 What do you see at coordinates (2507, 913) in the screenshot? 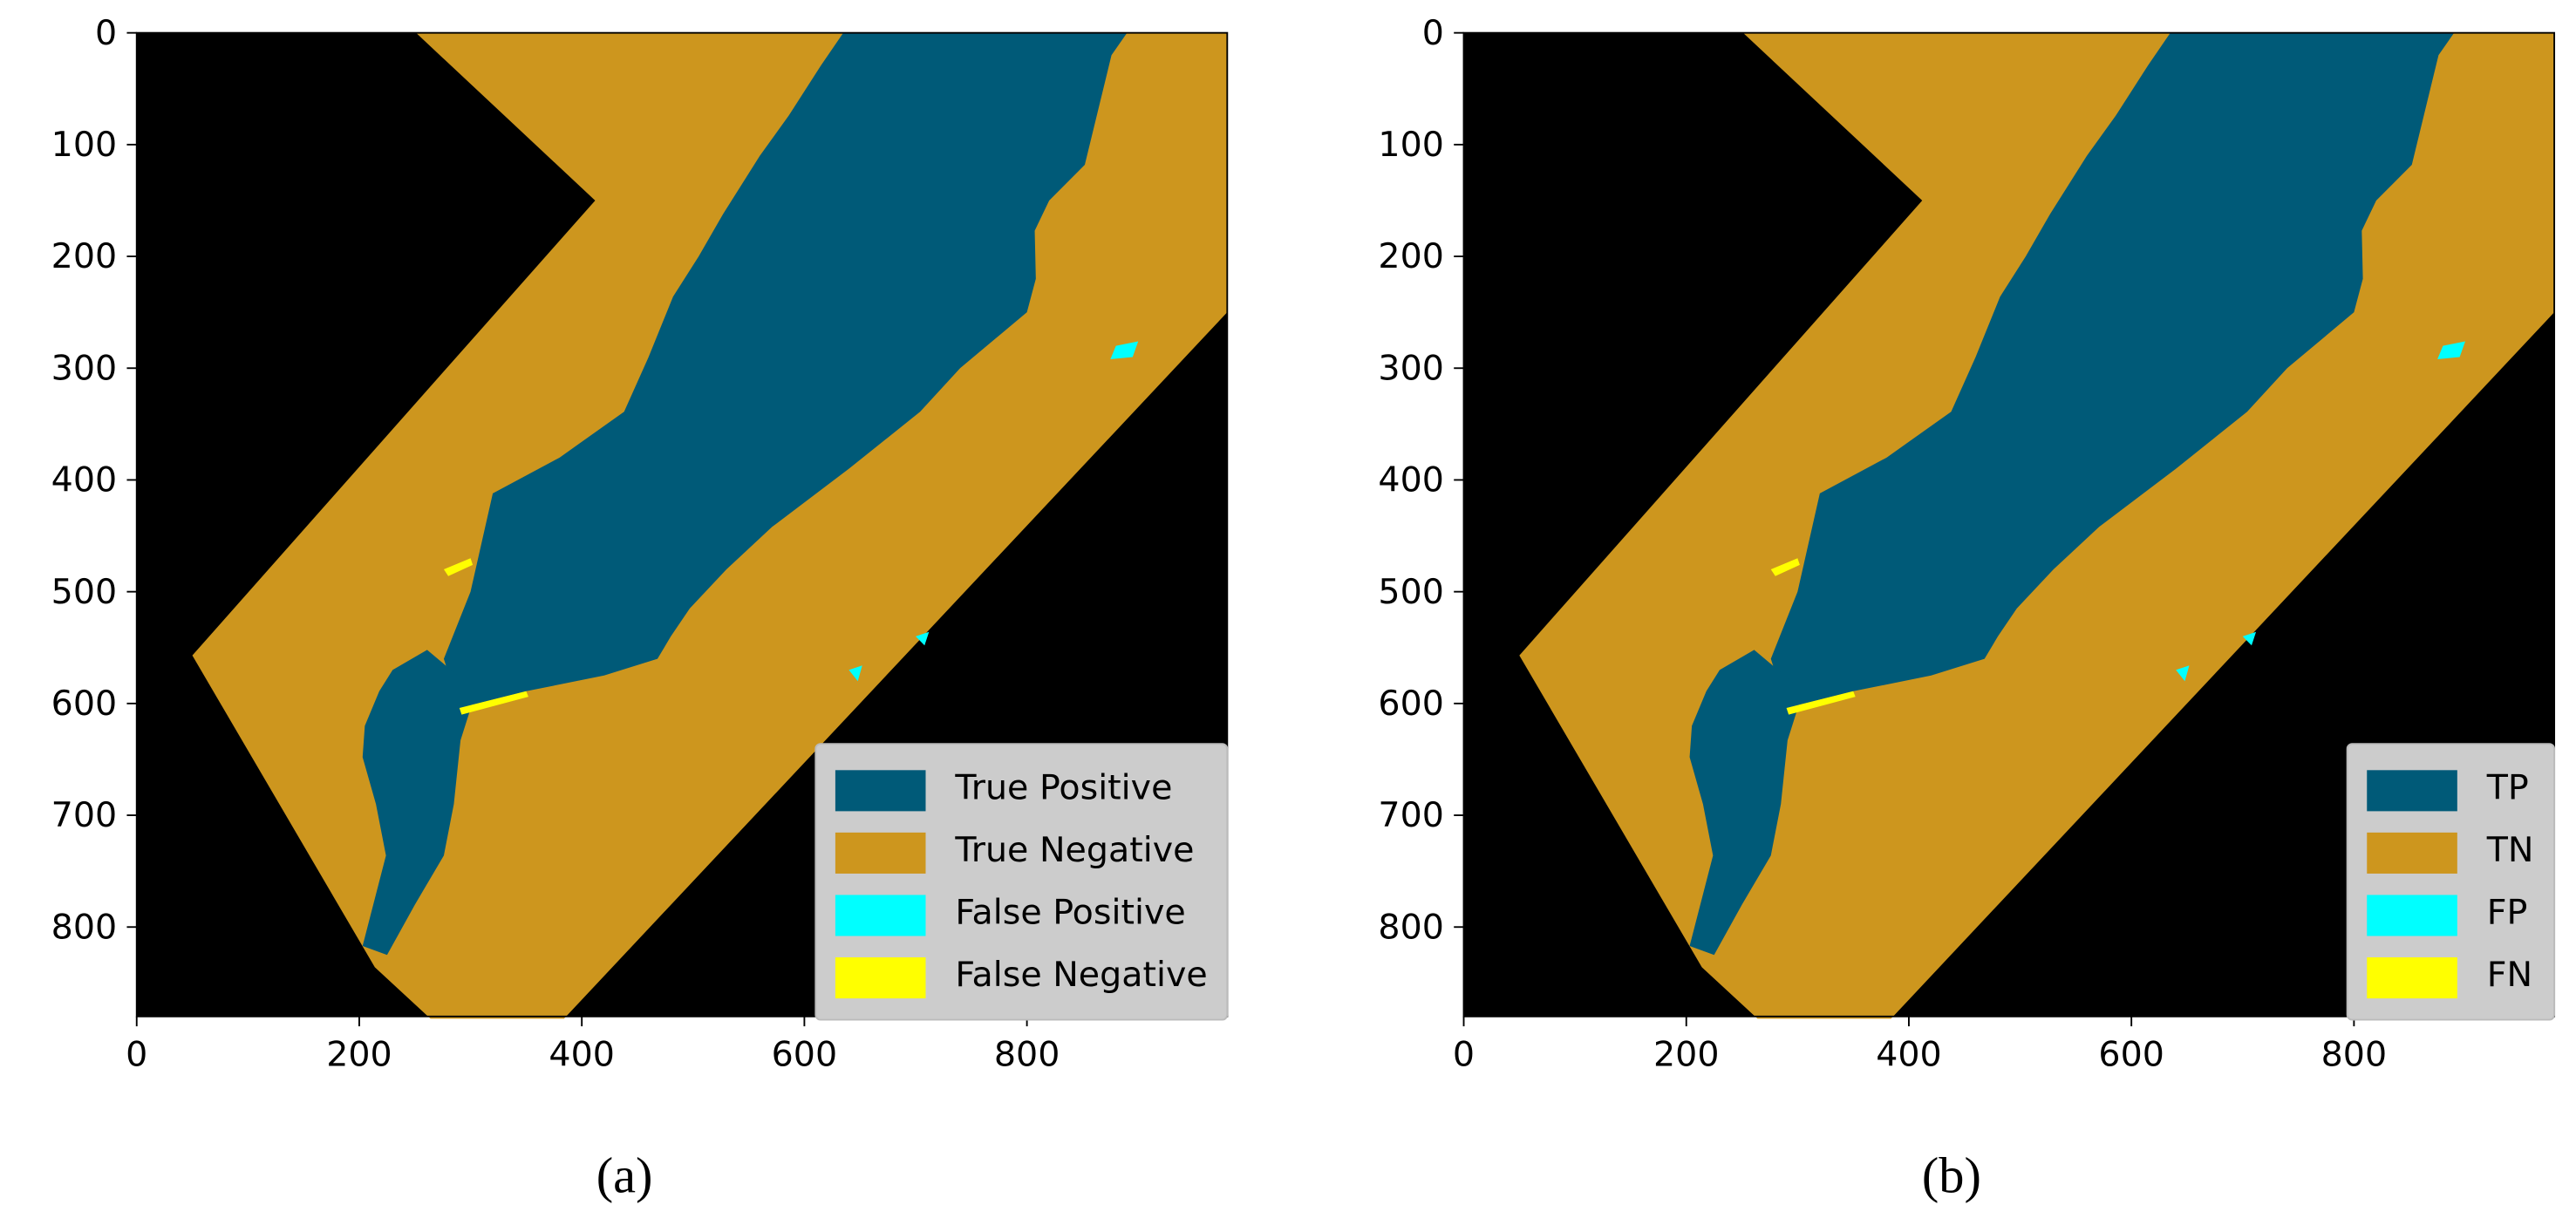
I see `legend-label: FP` at bounding box center [2507, 913].